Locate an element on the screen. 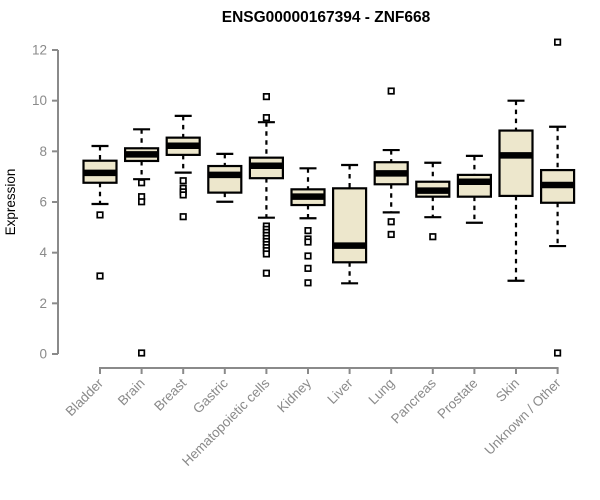 This screenshot has height=500, width=600. box-unknown-other is located at coordinates (557, 197).